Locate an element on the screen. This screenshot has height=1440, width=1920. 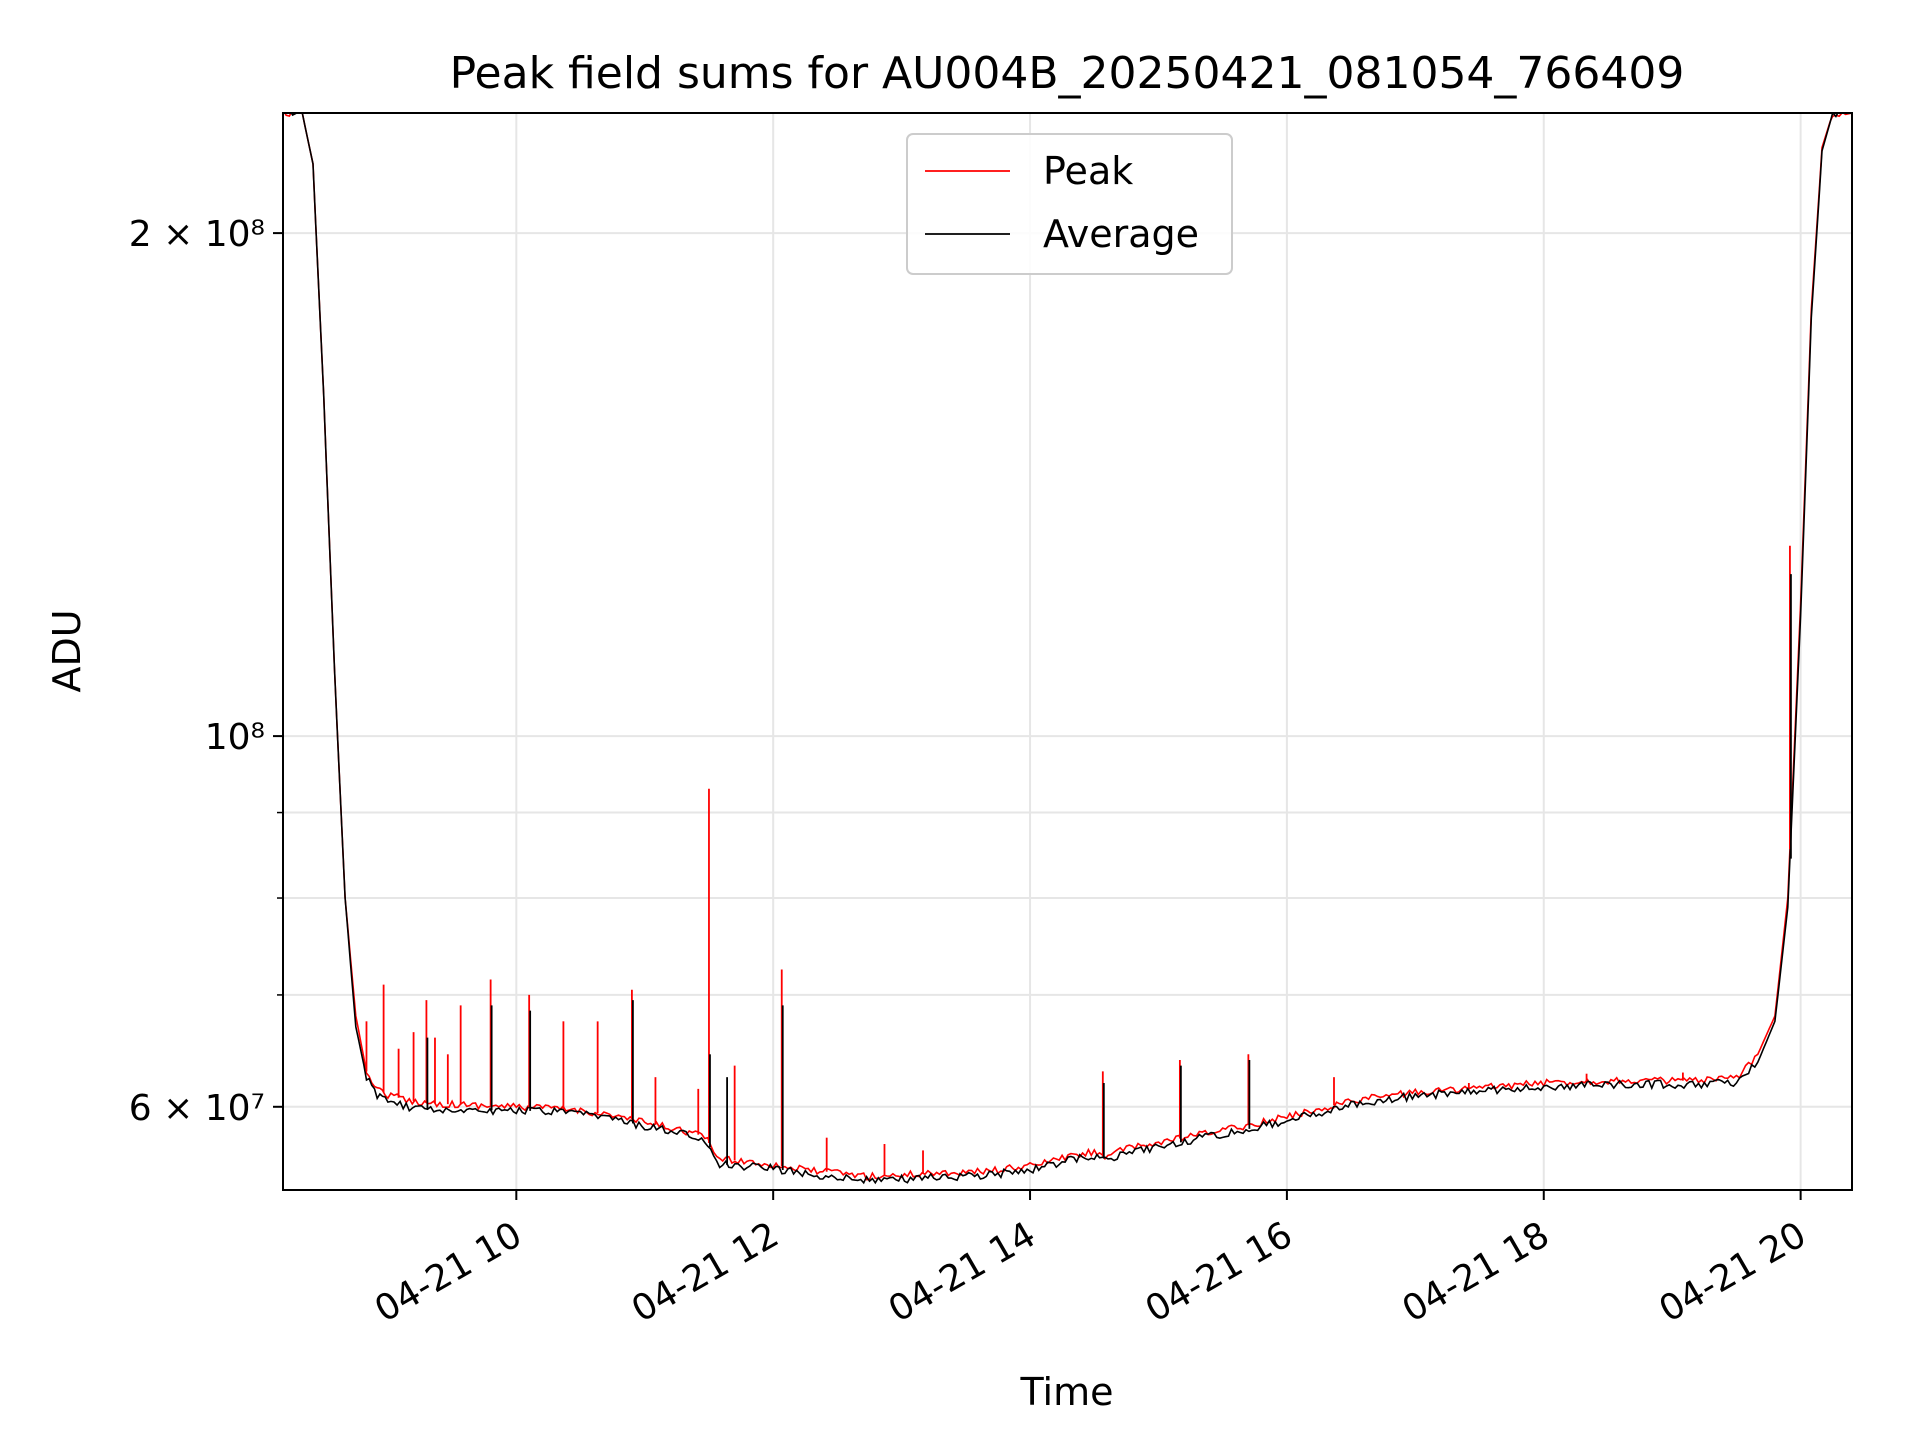
x-axis-label: Time is located at coordinates (1067, 1392).